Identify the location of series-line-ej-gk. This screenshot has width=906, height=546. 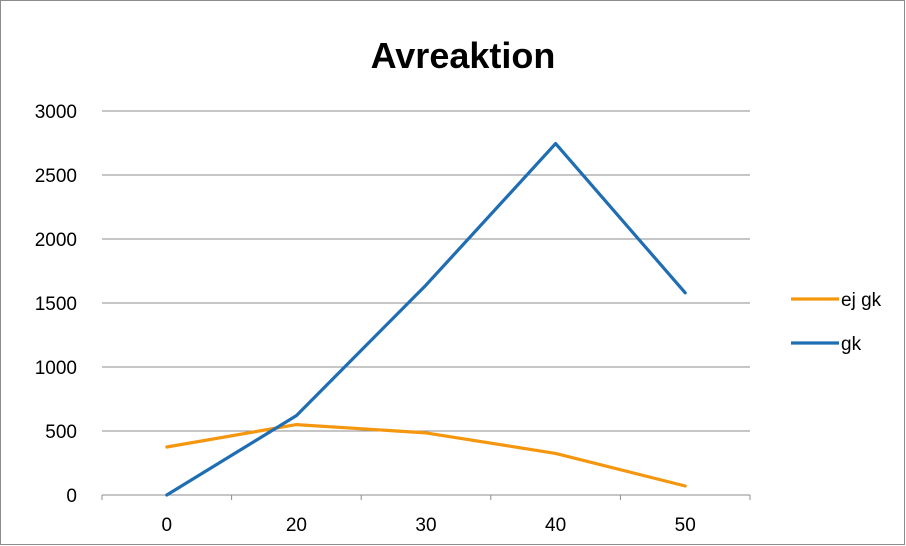
(426, 455).